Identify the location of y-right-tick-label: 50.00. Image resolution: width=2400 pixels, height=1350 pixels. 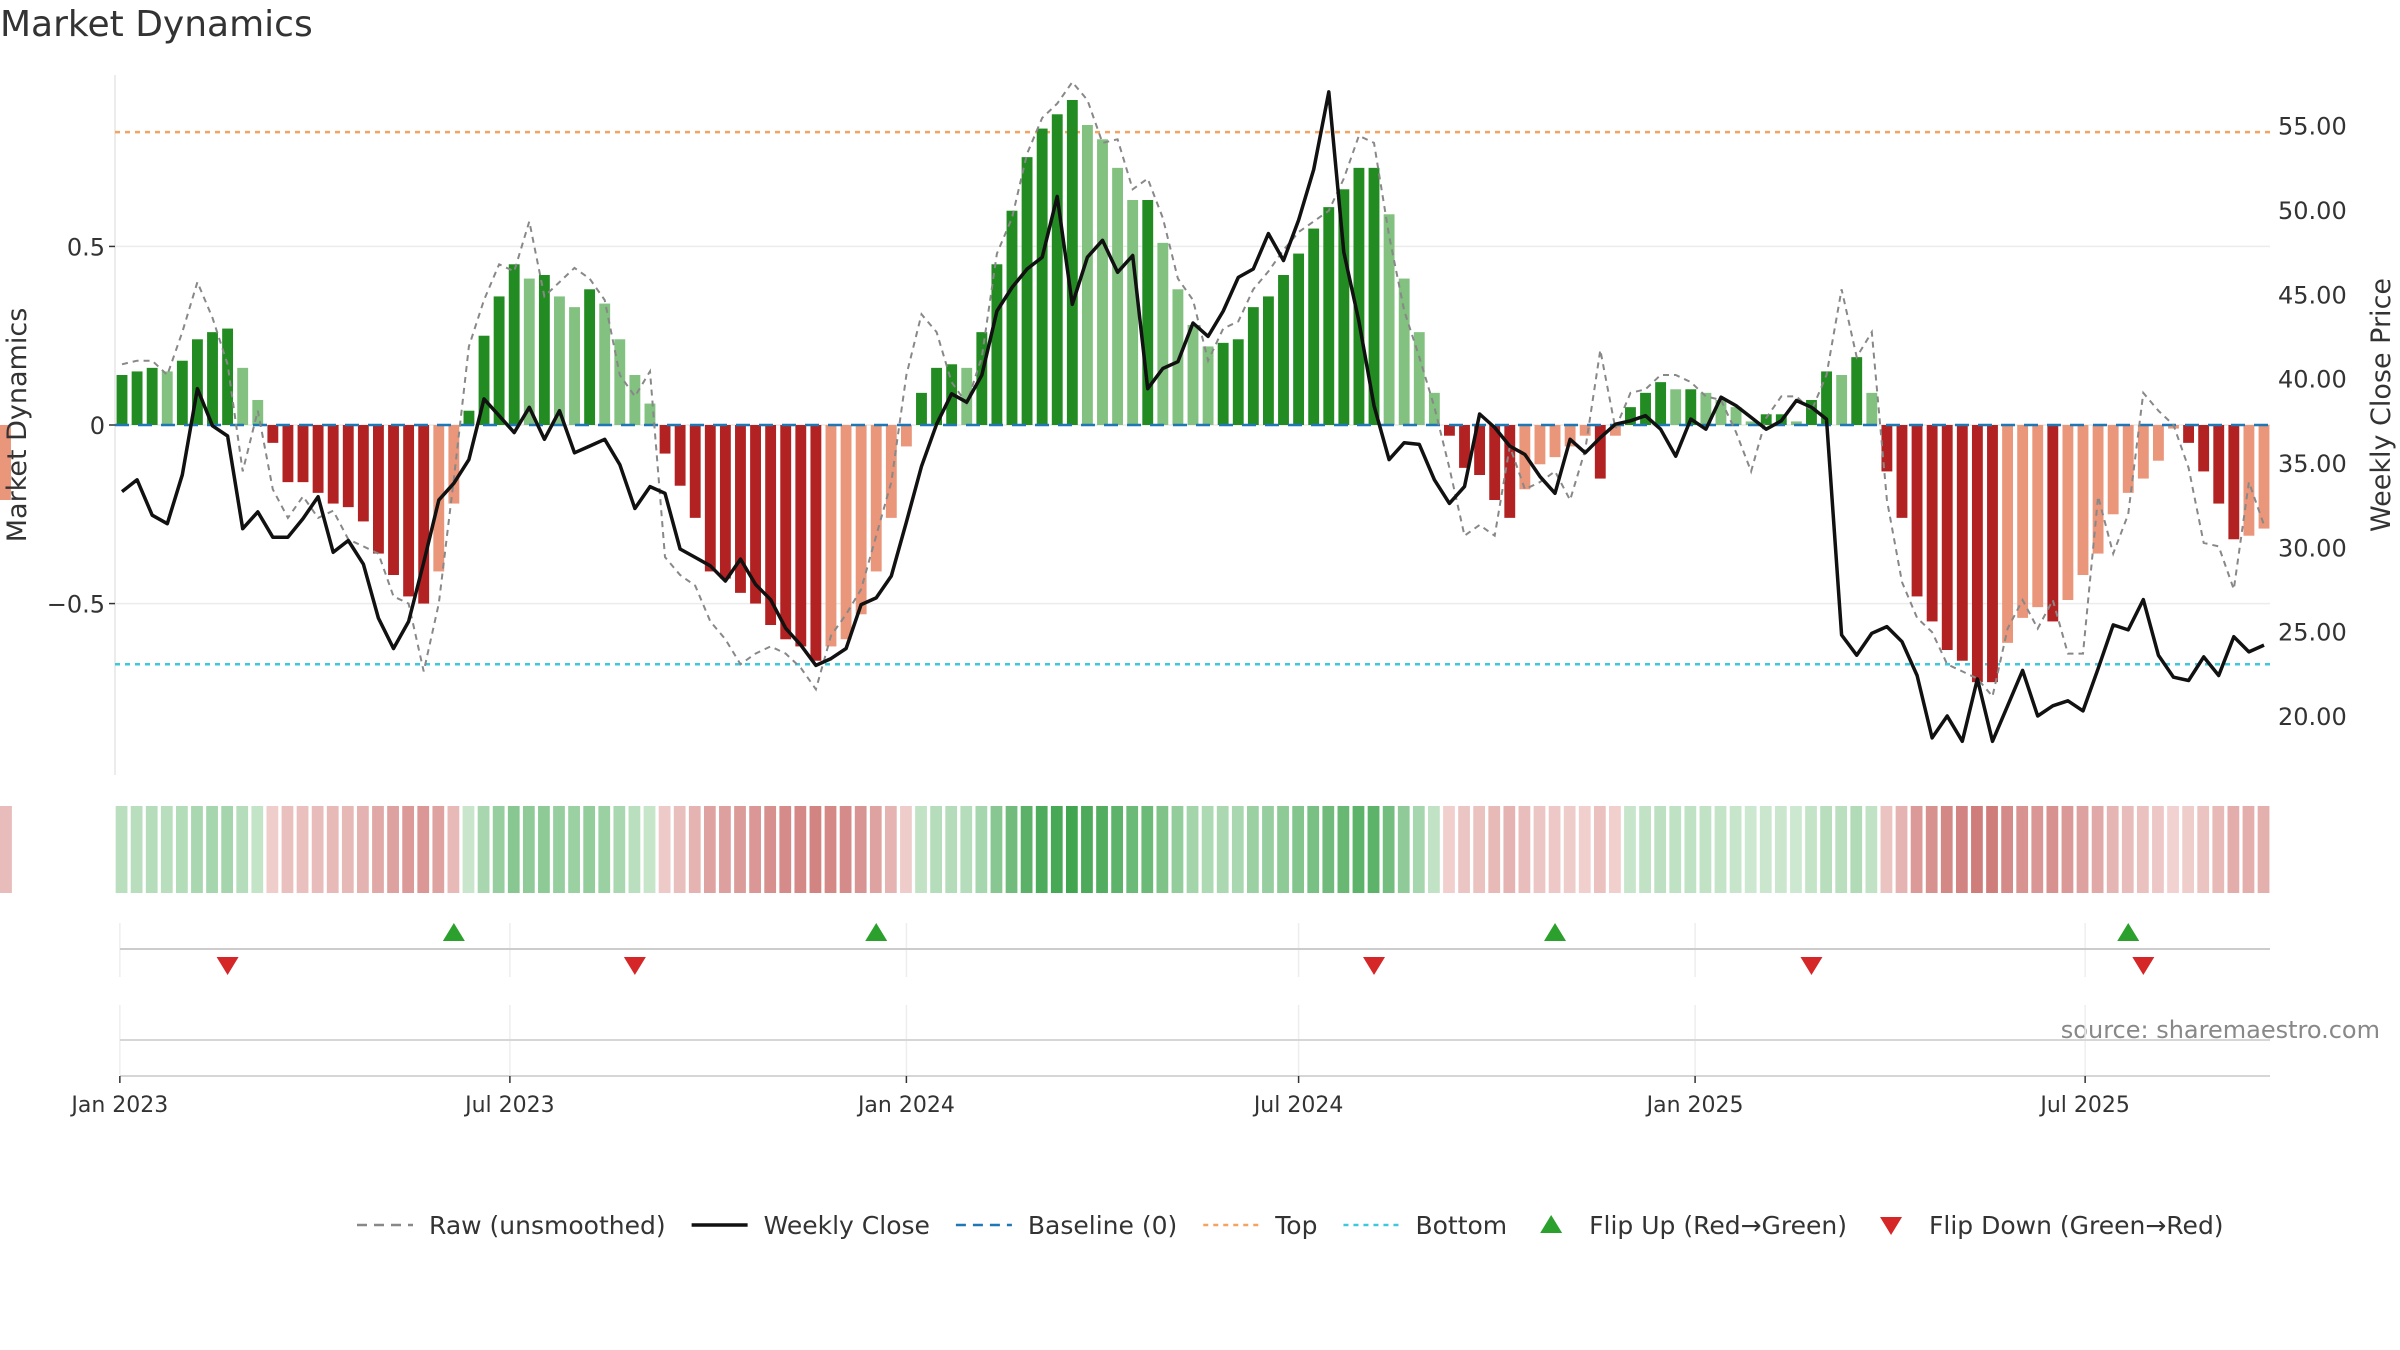
(2312, 211).